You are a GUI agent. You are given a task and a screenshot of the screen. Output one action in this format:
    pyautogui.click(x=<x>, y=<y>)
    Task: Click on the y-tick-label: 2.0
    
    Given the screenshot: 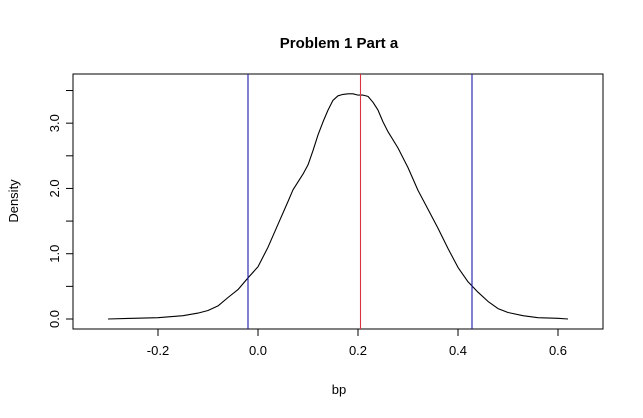 What is the action you would take?
    pyautogui.click(x=54, y=188)
    